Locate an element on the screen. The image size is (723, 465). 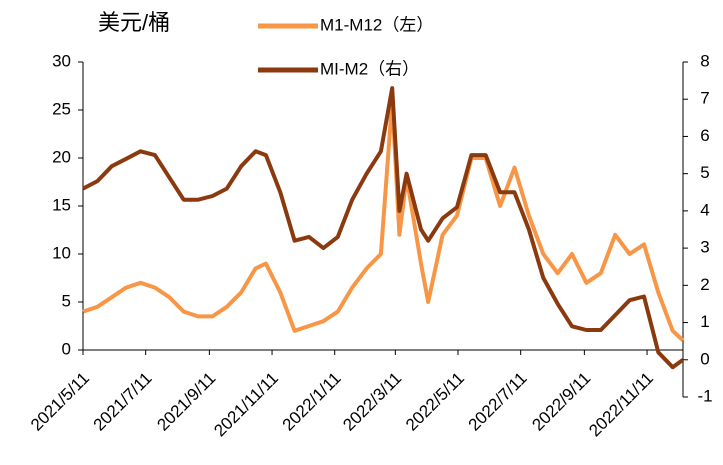
y2-tick-label: 8 is located at coordinates (704, 60).